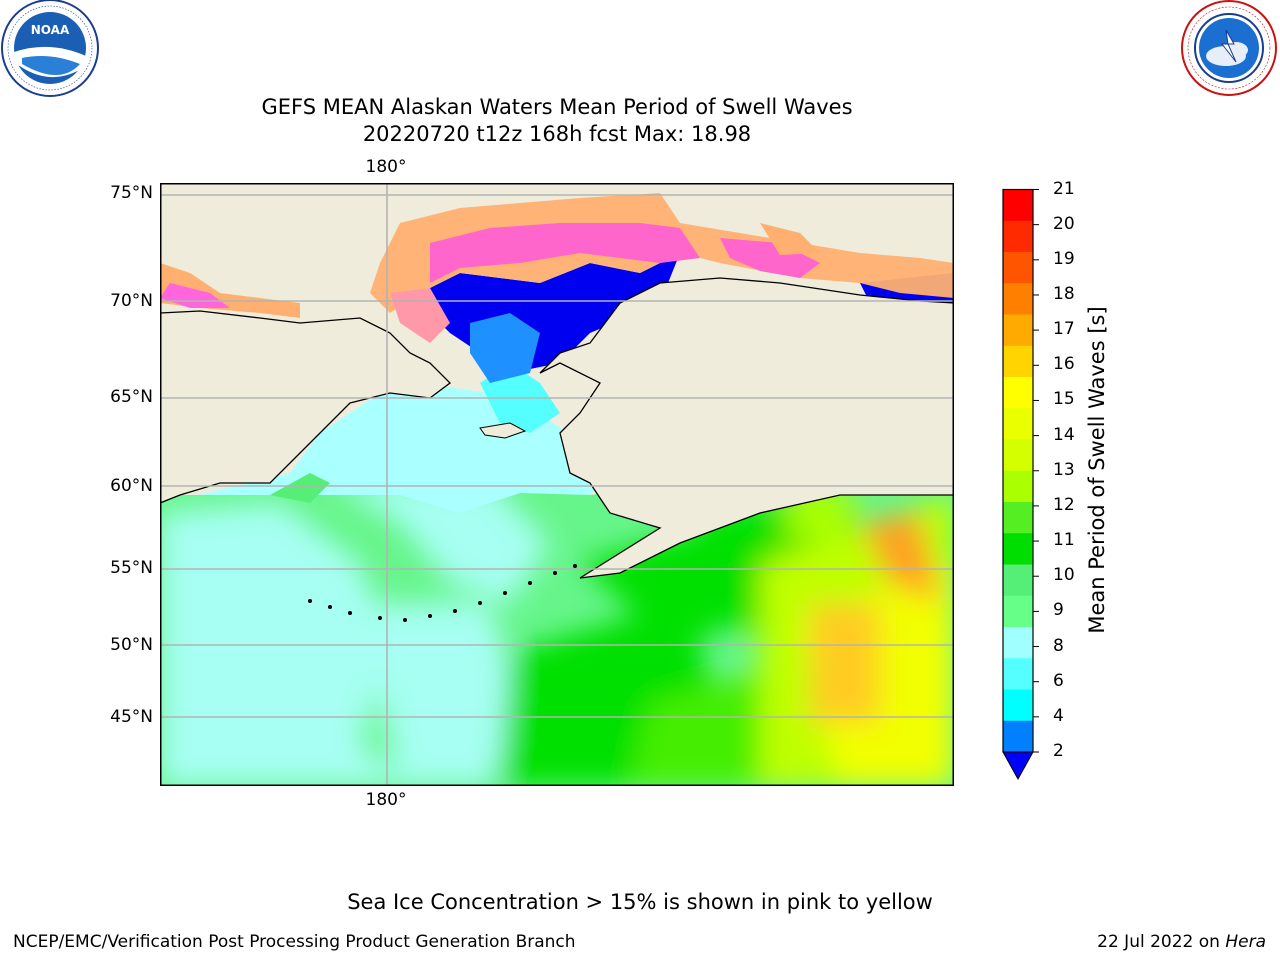 The image size is (1280, 960). I want to click on lat-label-50: 50°N, so click(131, 645).